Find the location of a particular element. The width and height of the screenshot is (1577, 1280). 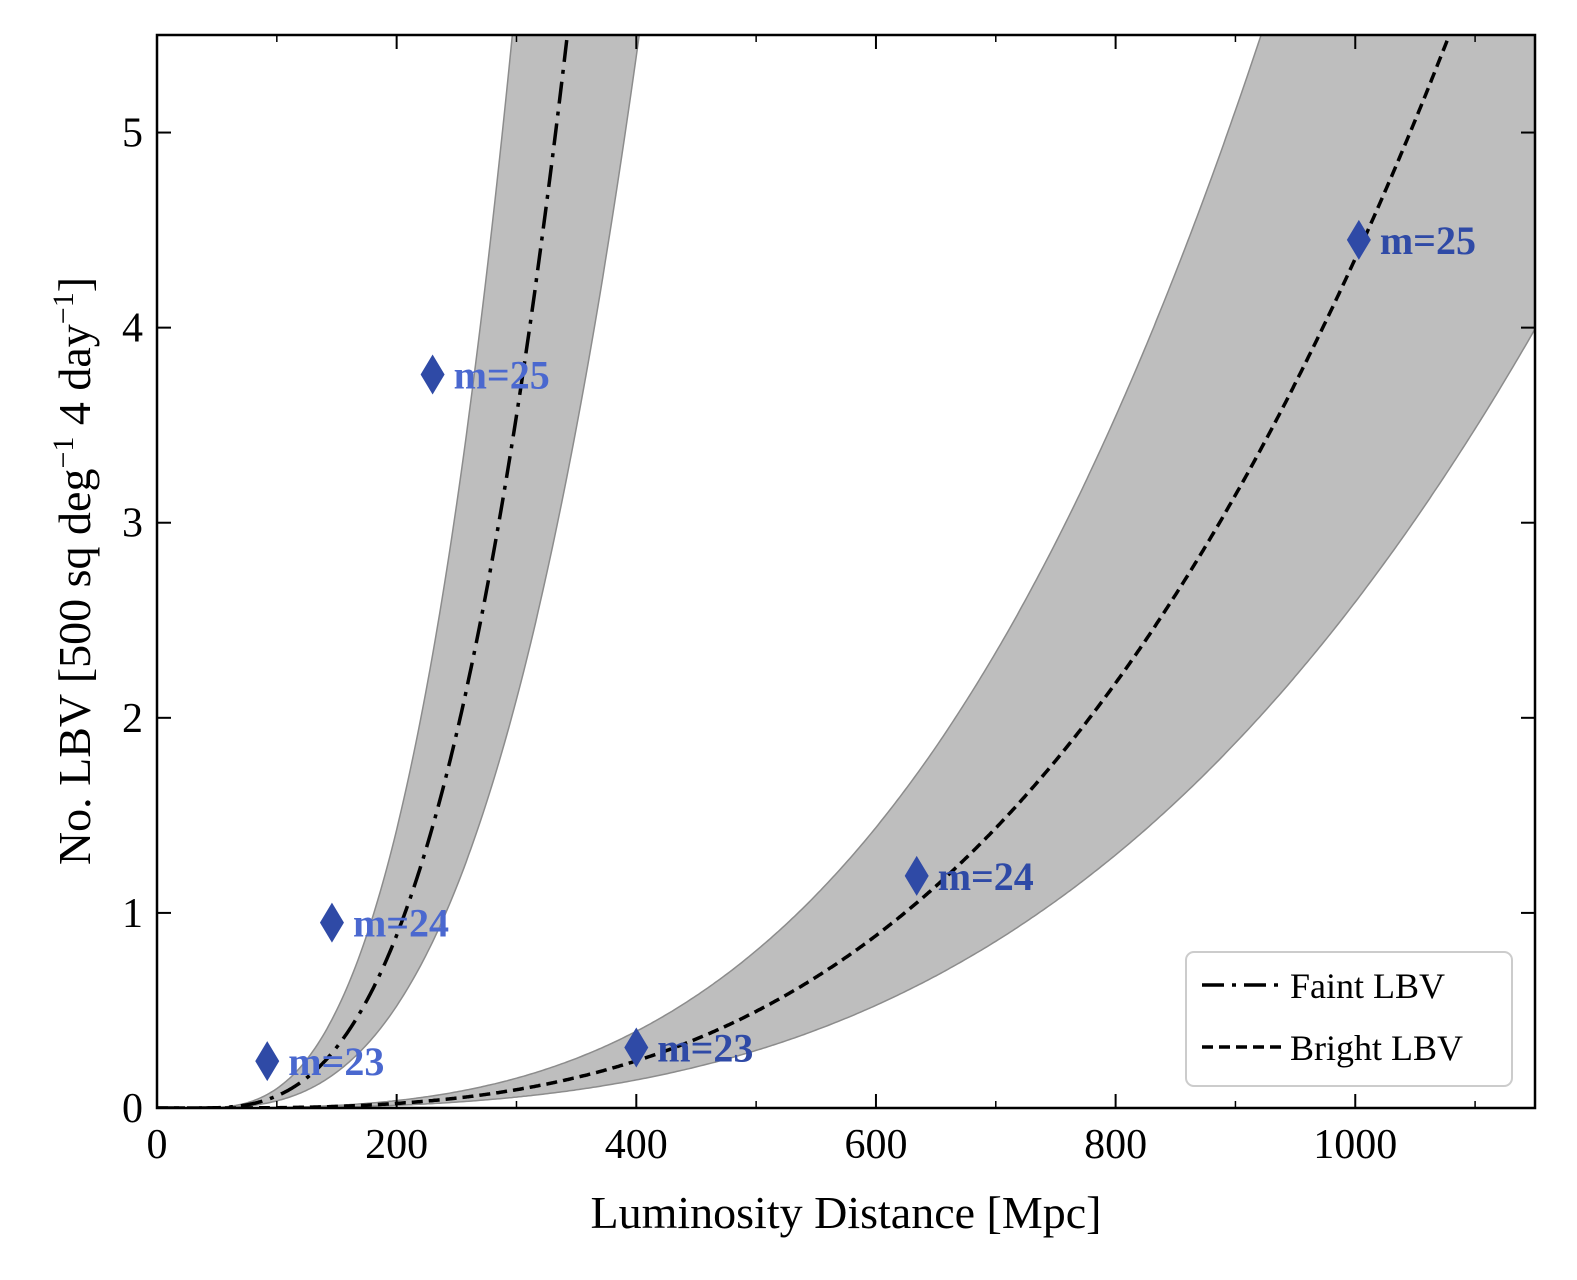

legend: Faint LBV Bright LBV is located at coordinates (1349, 1019).